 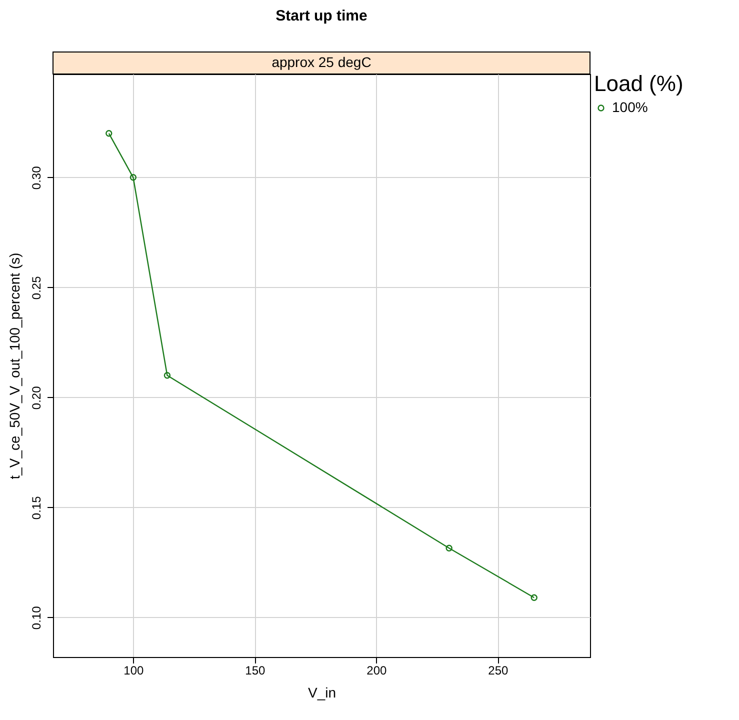 What do you see at coordinates (639, 83) in the screenshot?
I see `legend-title: Load (%)` at bounding box center [639, 83].